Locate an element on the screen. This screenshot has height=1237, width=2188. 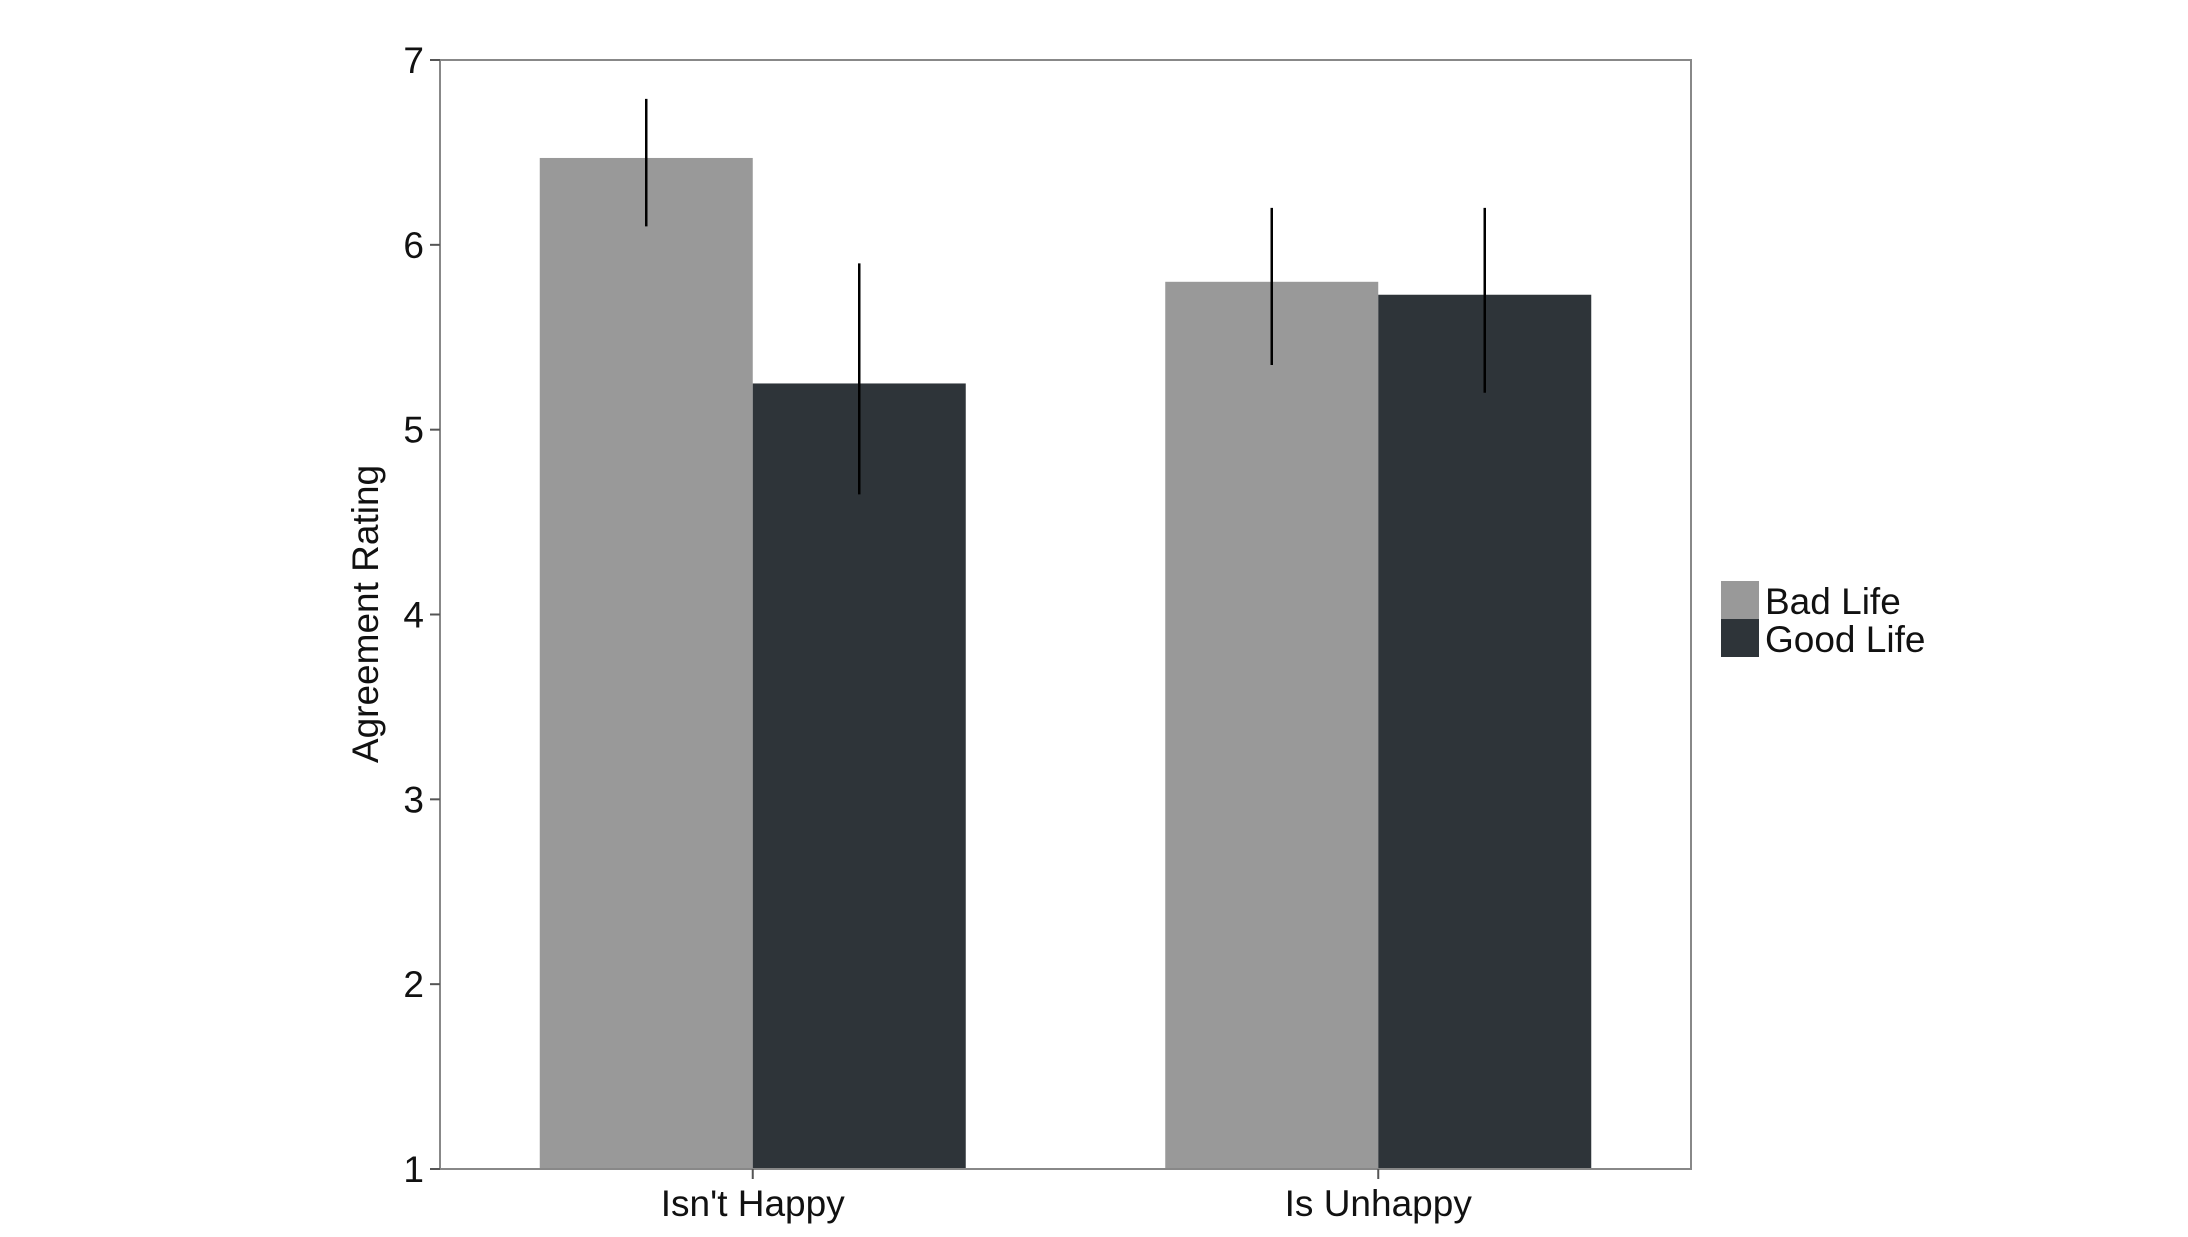
x-category-label: Is Unhappy is located at coordinates (1379, 1203).